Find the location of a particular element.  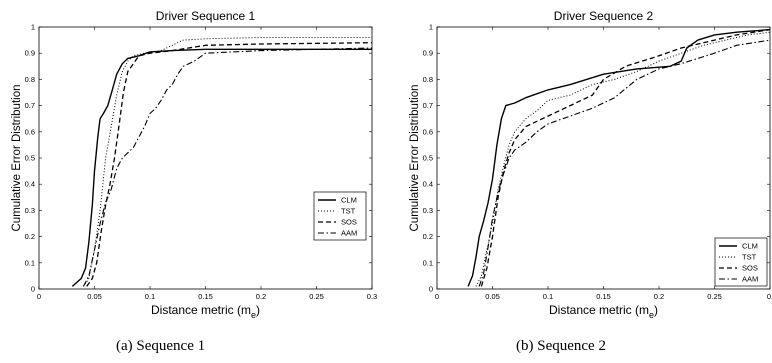

chart-title: Driver Sequence 2 is located at coordinates (604, 16).